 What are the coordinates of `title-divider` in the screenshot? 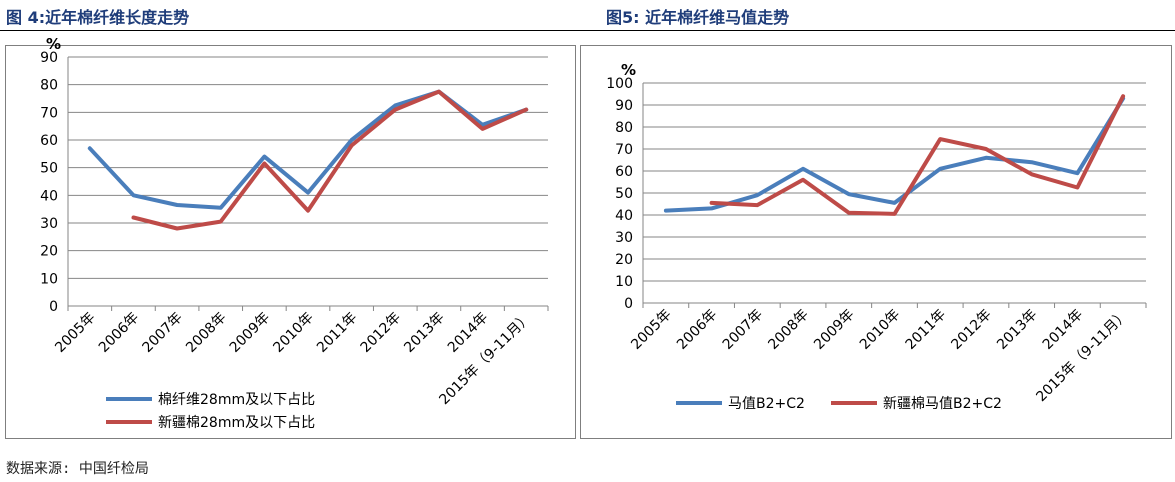 It's located at (587, 30).